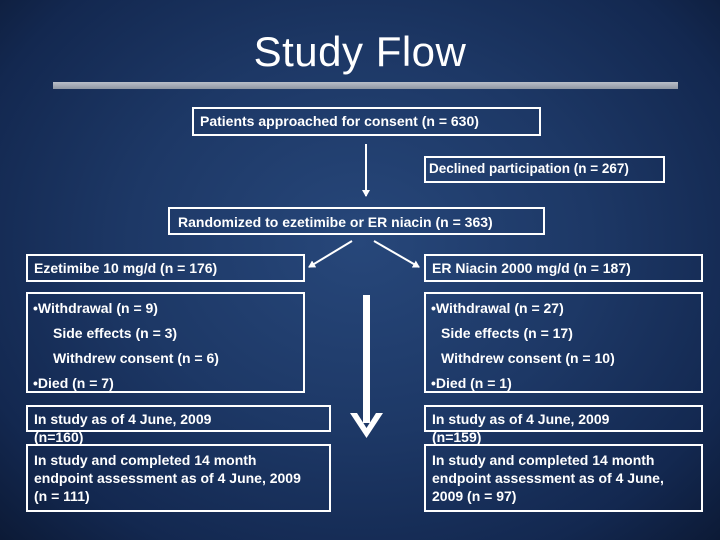  Describe the element at coordinates (497, 308) in the screenshot. I see `niacin-withdrawal: •Withdrawal (n = 27)` at that location.